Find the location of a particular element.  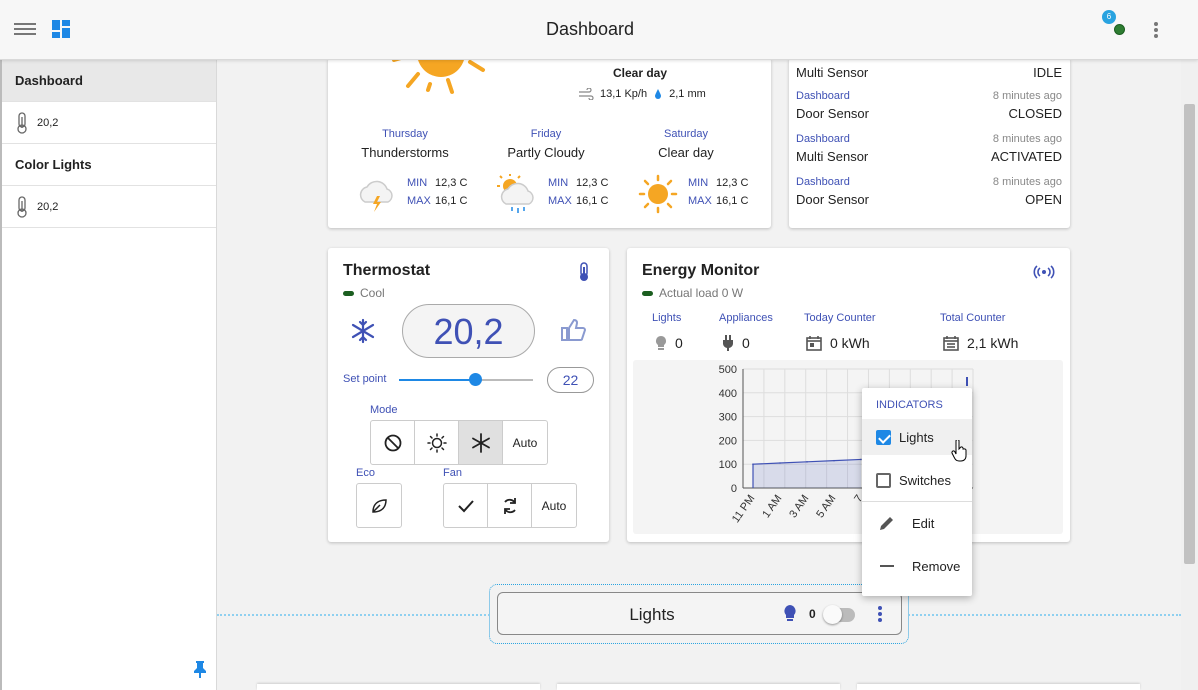

toggle-knob is located at coordinates (832, 614).